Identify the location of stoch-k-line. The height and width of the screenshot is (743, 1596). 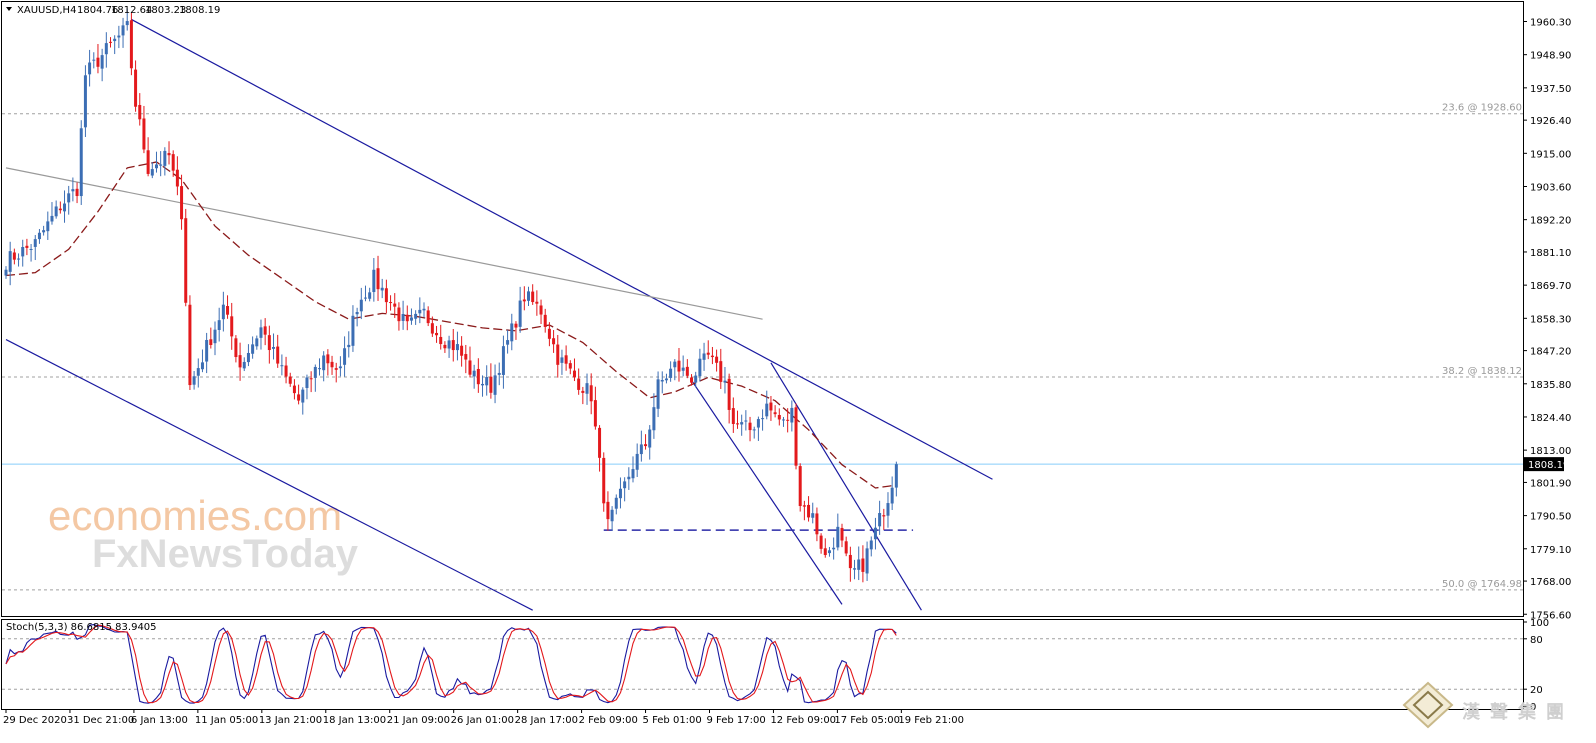
(451, 664).